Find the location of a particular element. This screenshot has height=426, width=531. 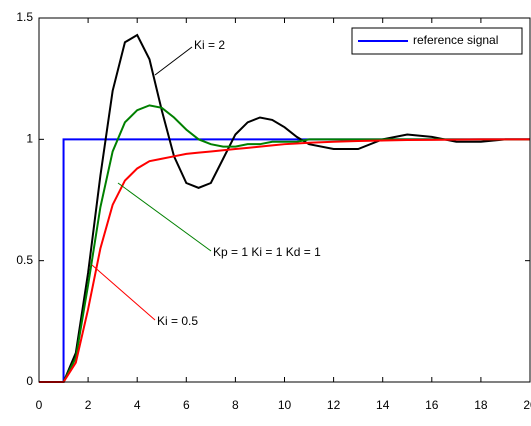

x-tick-label: 16 is located at coordinates (432, 405).